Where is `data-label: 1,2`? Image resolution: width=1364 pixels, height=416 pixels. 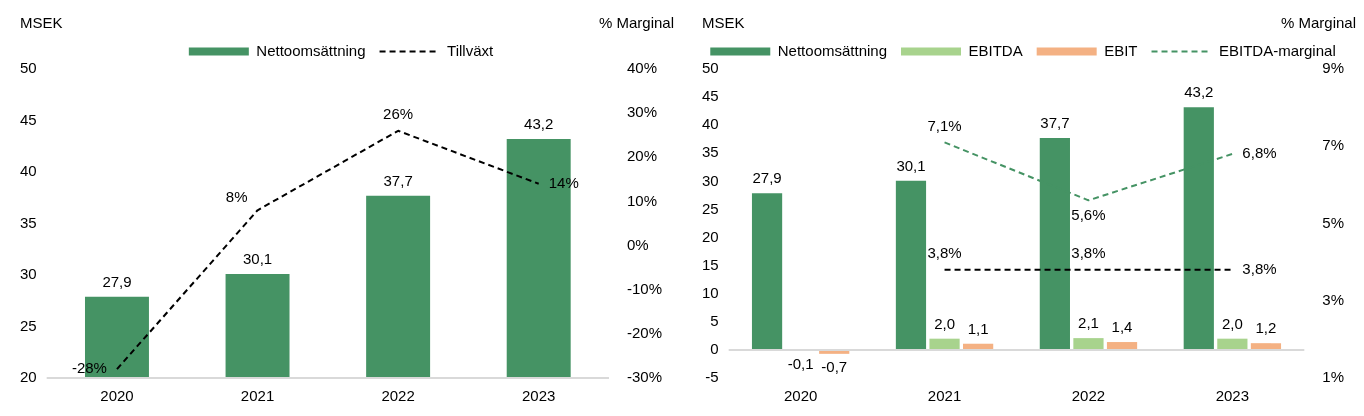
data-label: 1,2 is located at coordinates (1266, 328).